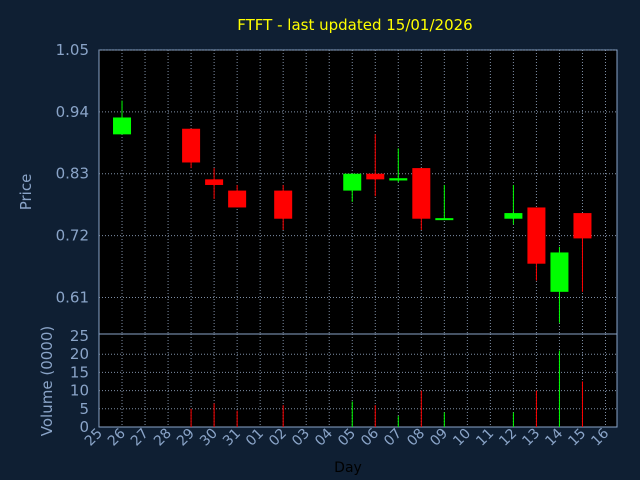  Describe the element at coordinates (72, 236) in the screenshot. I see `price-tick-label: 0.72` at that location.